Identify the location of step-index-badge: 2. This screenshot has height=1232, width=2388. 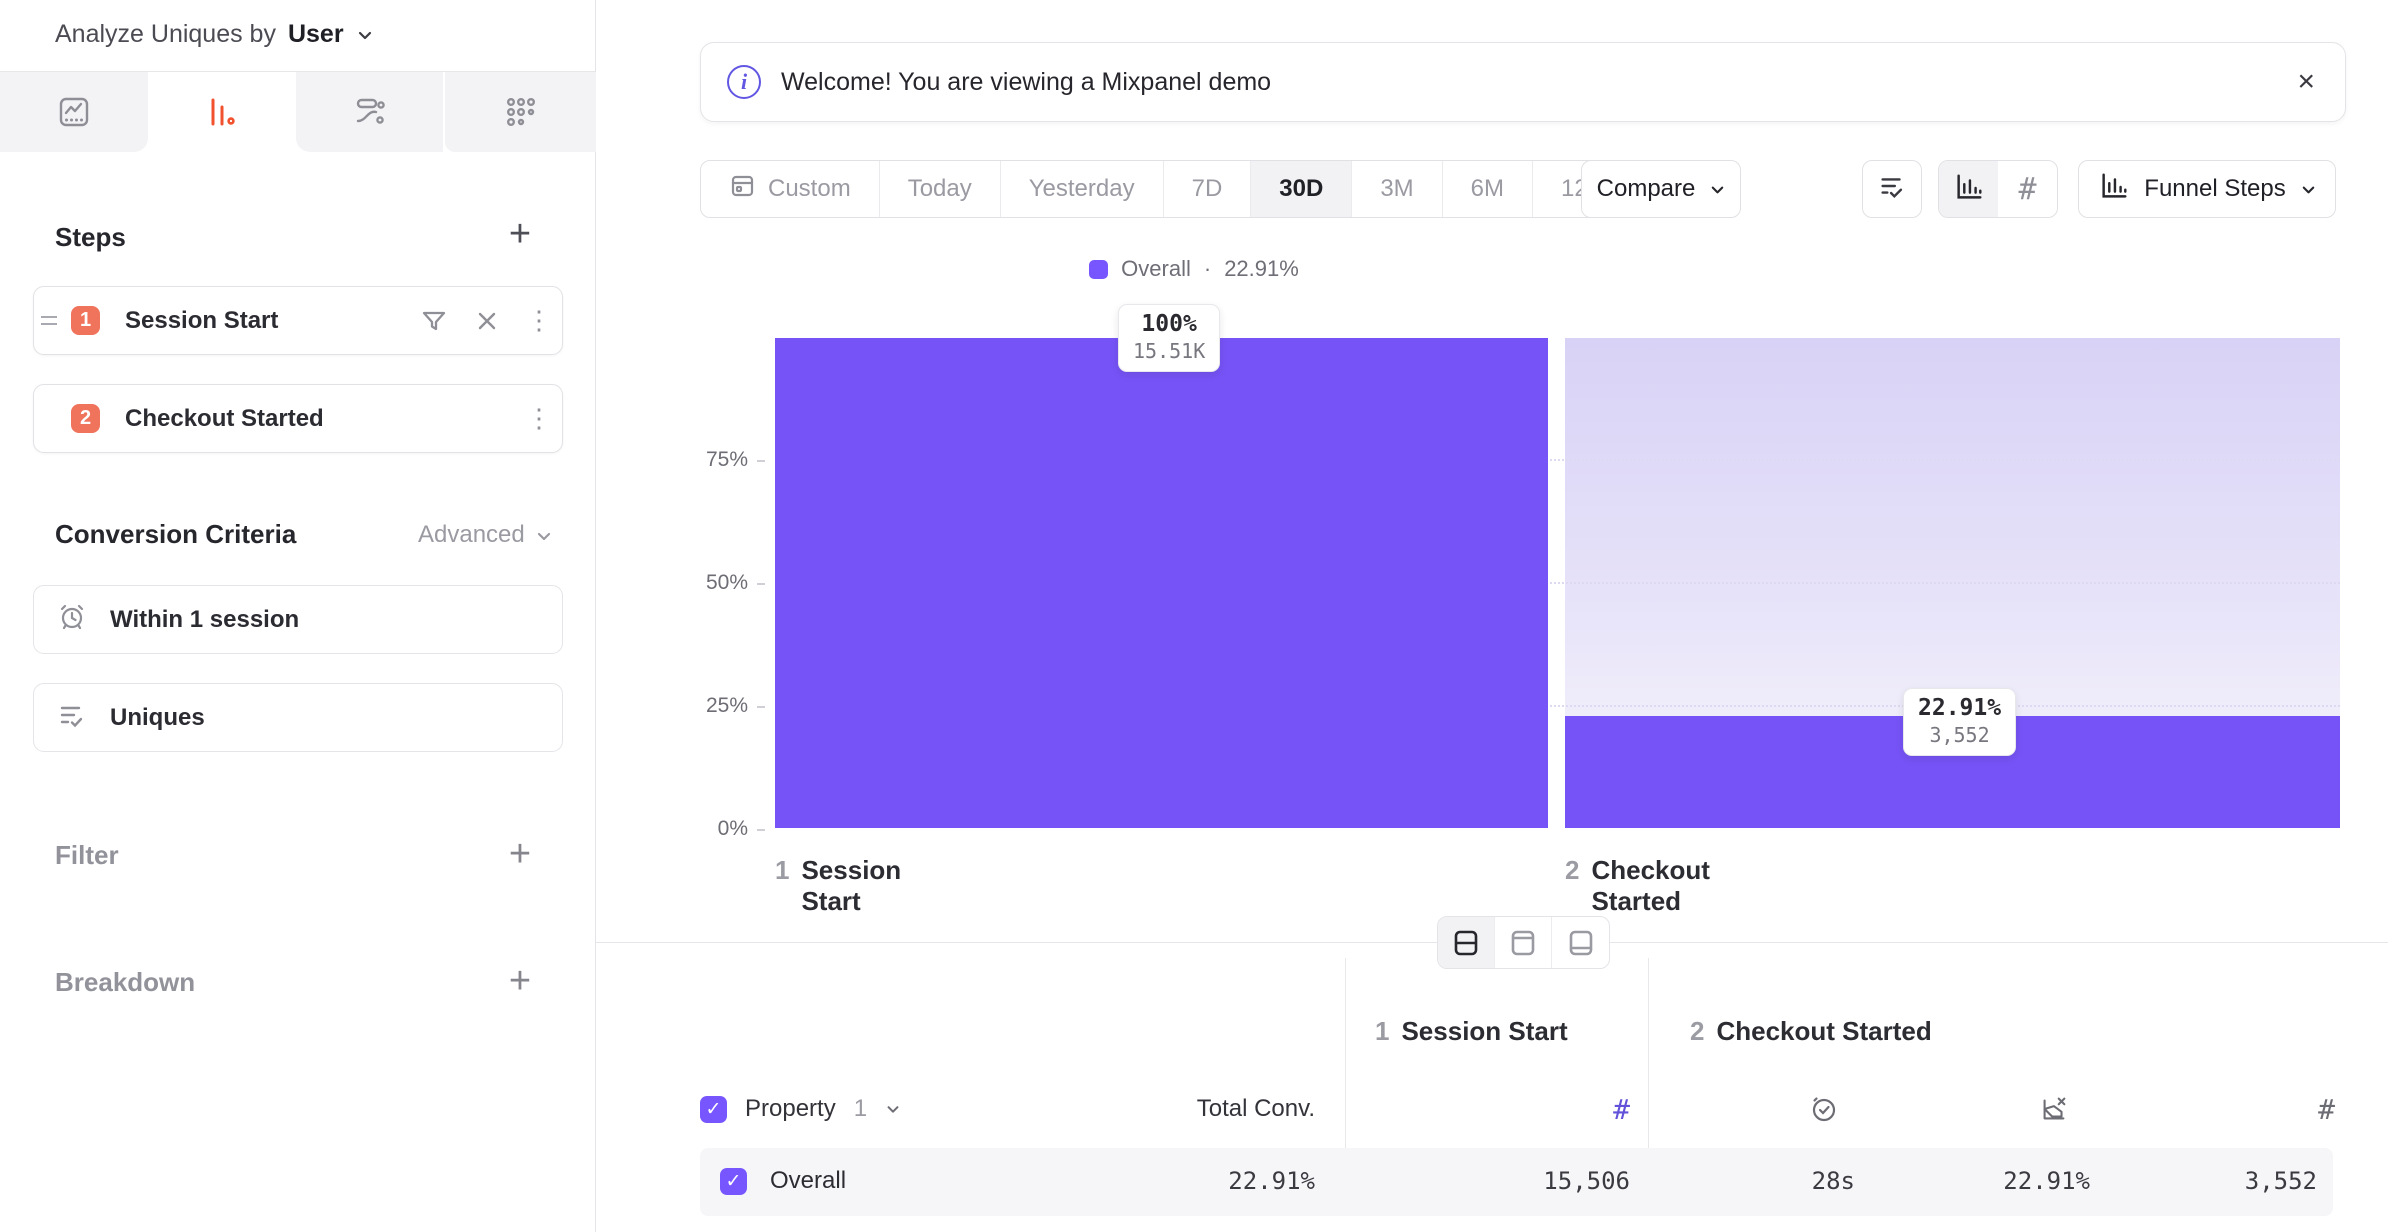
(85, 418).